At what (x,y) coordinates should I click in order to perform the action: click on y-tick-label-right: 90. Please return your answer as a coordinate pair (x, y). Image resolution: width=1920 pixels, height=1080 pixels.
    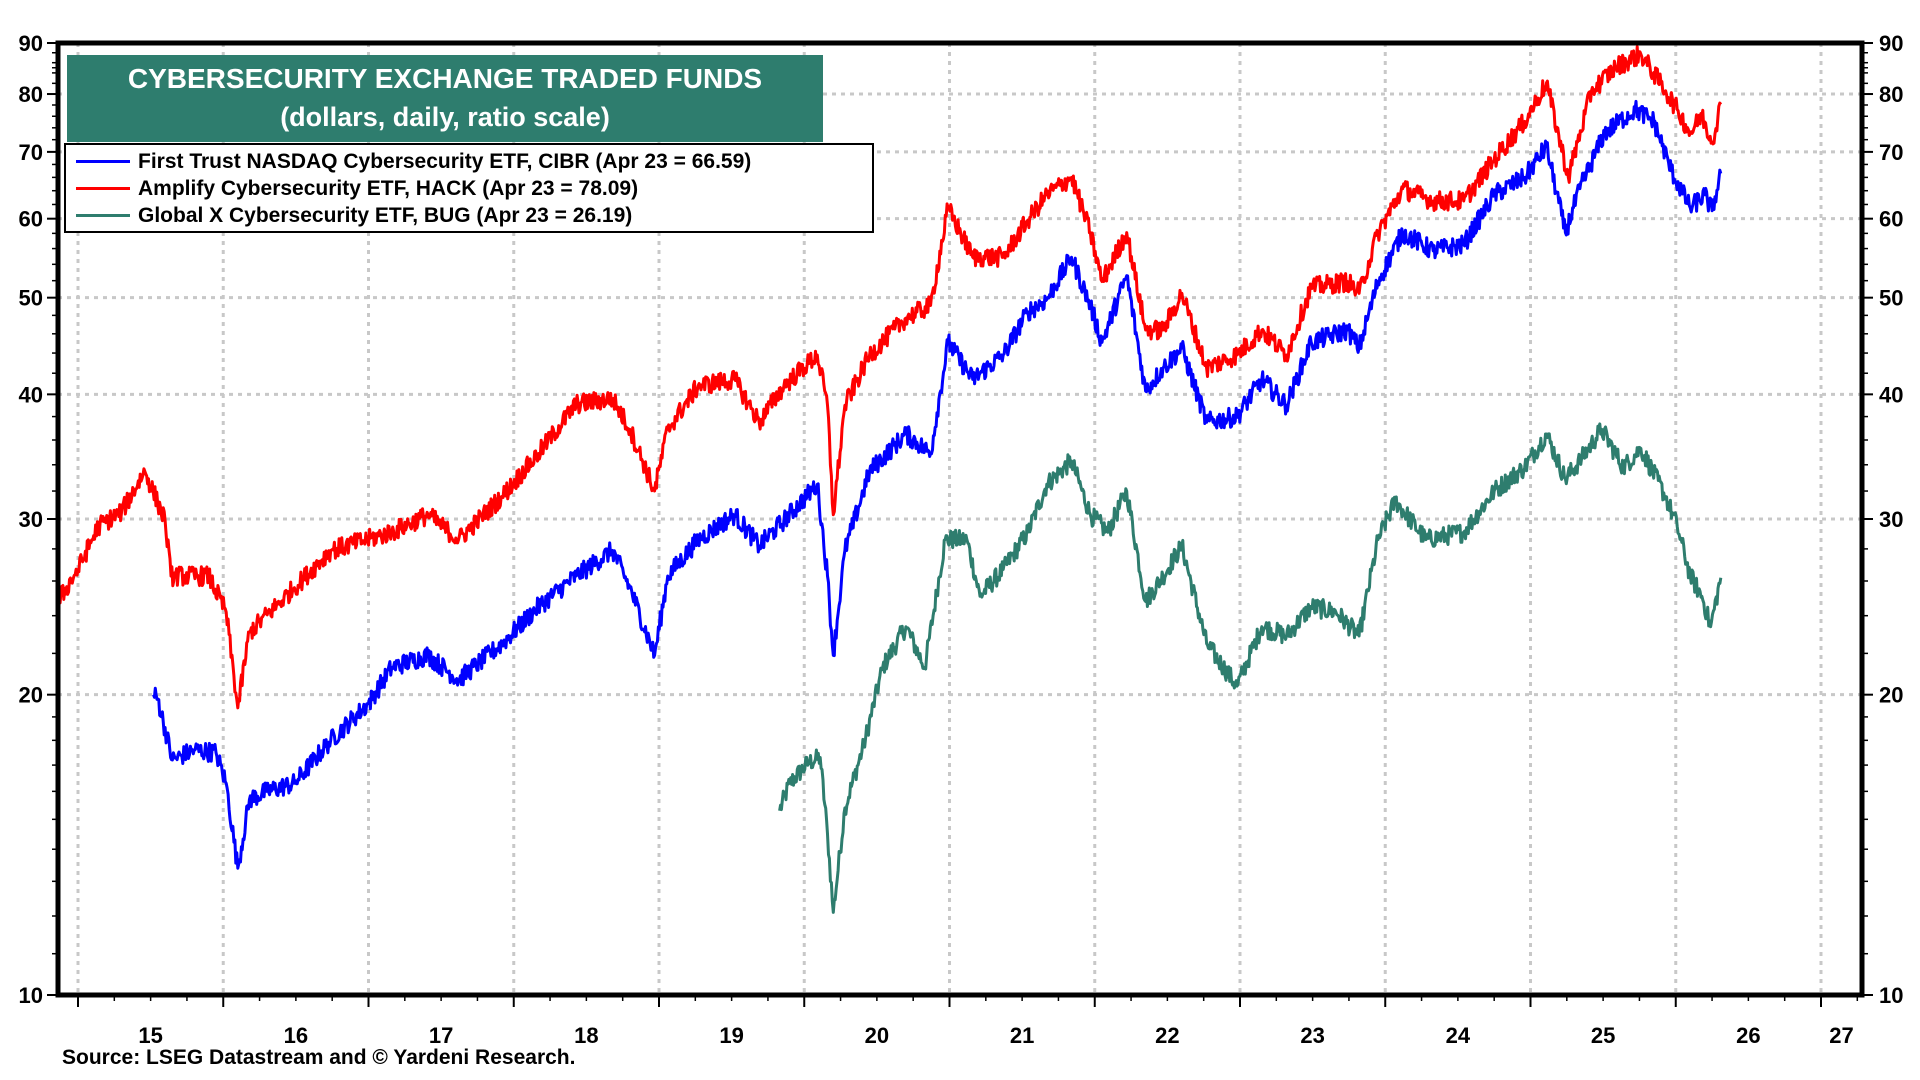
    Looking at the image, I should click on (1891, 43).